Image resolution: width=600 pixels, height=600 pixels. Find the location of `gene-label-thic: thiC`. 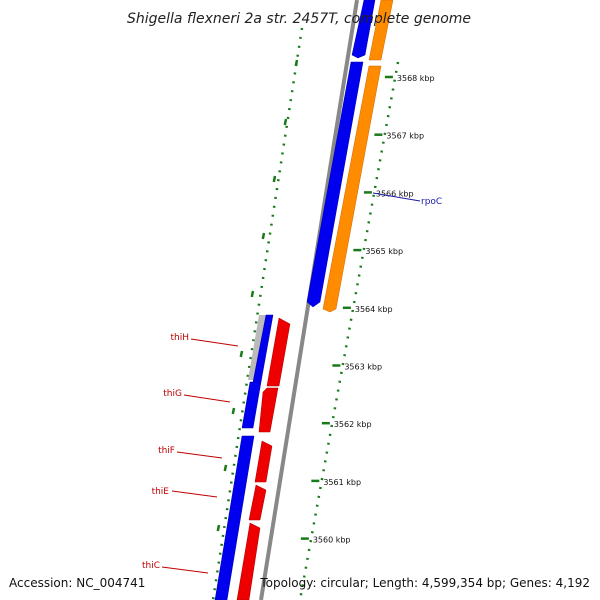

gene-label-thic: thiC is located at coordinates (151, 566).